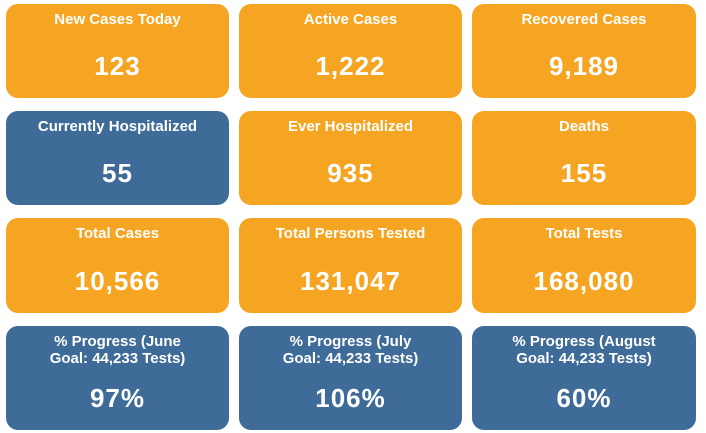  What do you see at coordinates (117, 398) in the screenshot?
I see `tile-value: 97%` at bounding box center [117, 398].